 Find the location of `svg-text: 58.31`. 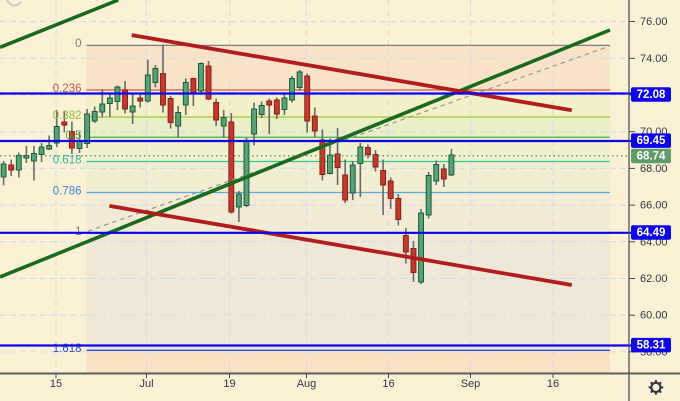

svg-text: 58.31 is located at coordinates (651, 346).